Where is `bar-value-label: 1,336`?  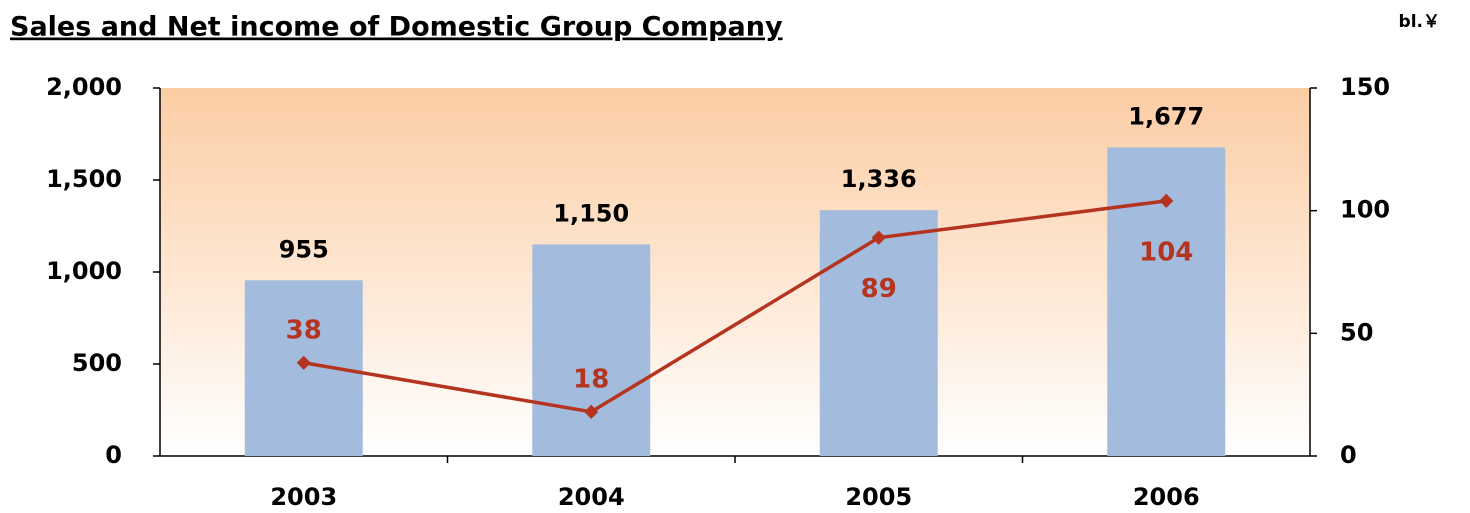
bar-value-label: 1,336 is located at coordinates (879, 179).